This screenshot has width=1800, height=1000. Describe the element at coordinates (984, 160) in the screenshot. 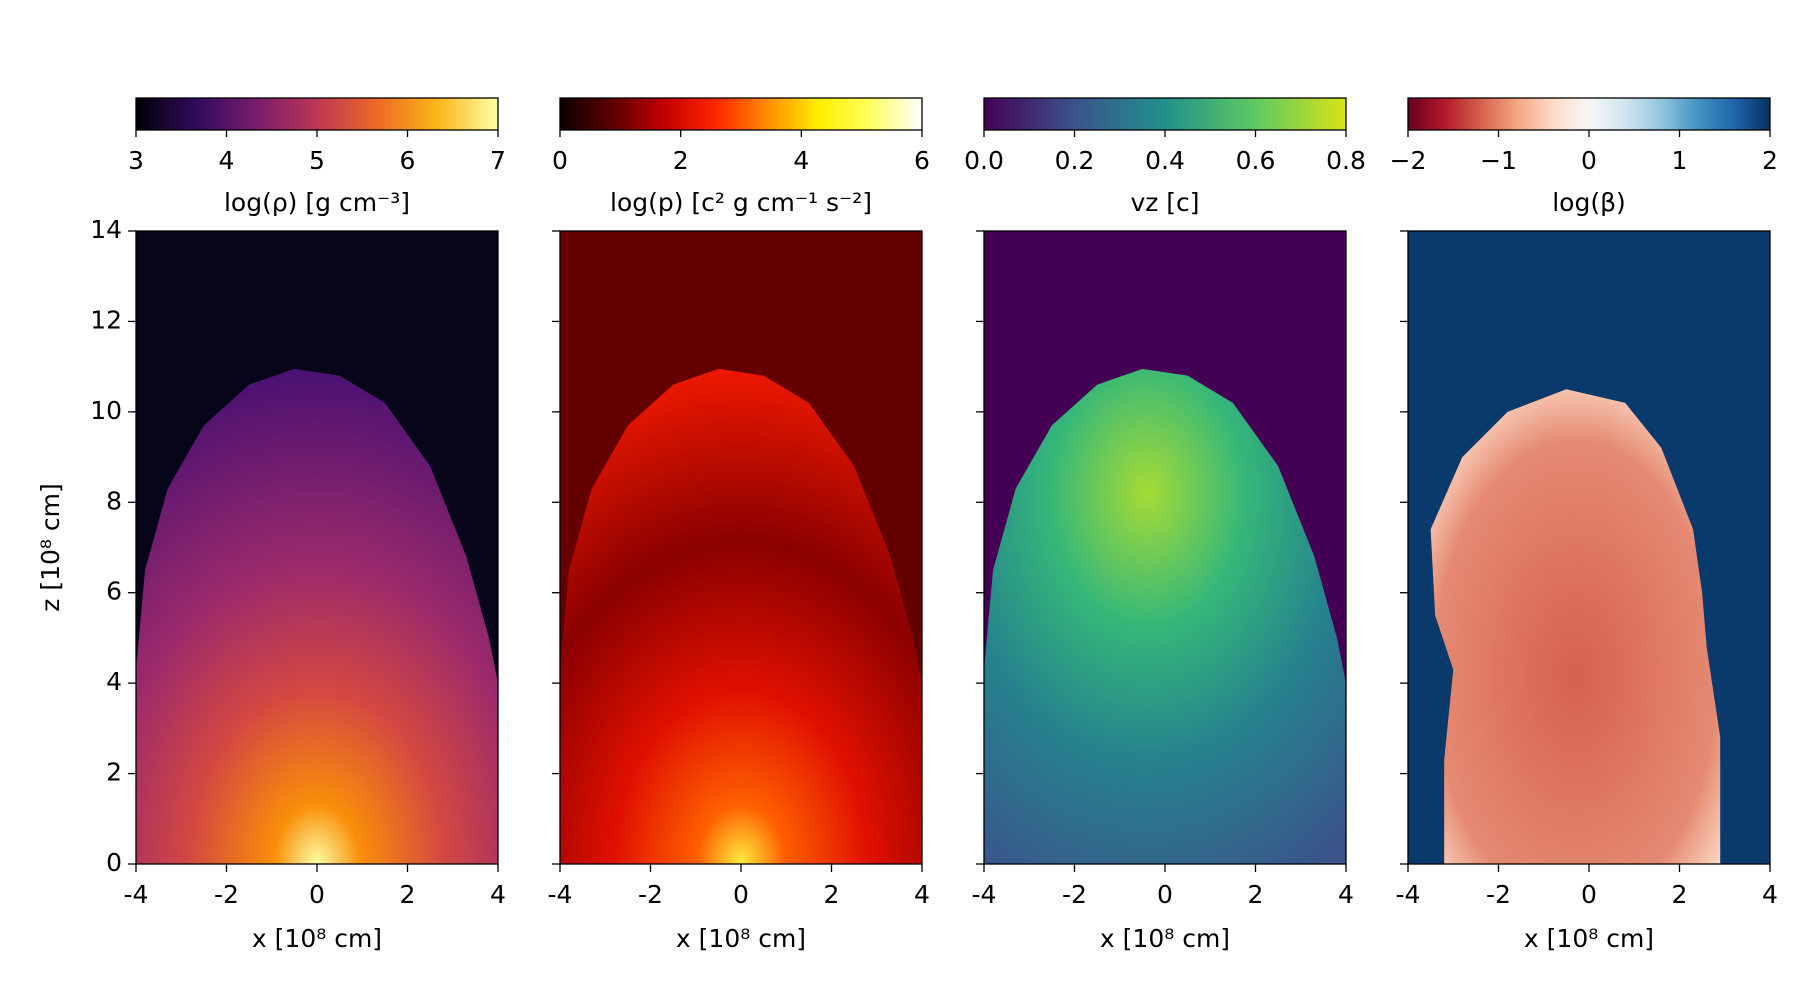

I see `colorbar-tick-label: 0.0` at that location.